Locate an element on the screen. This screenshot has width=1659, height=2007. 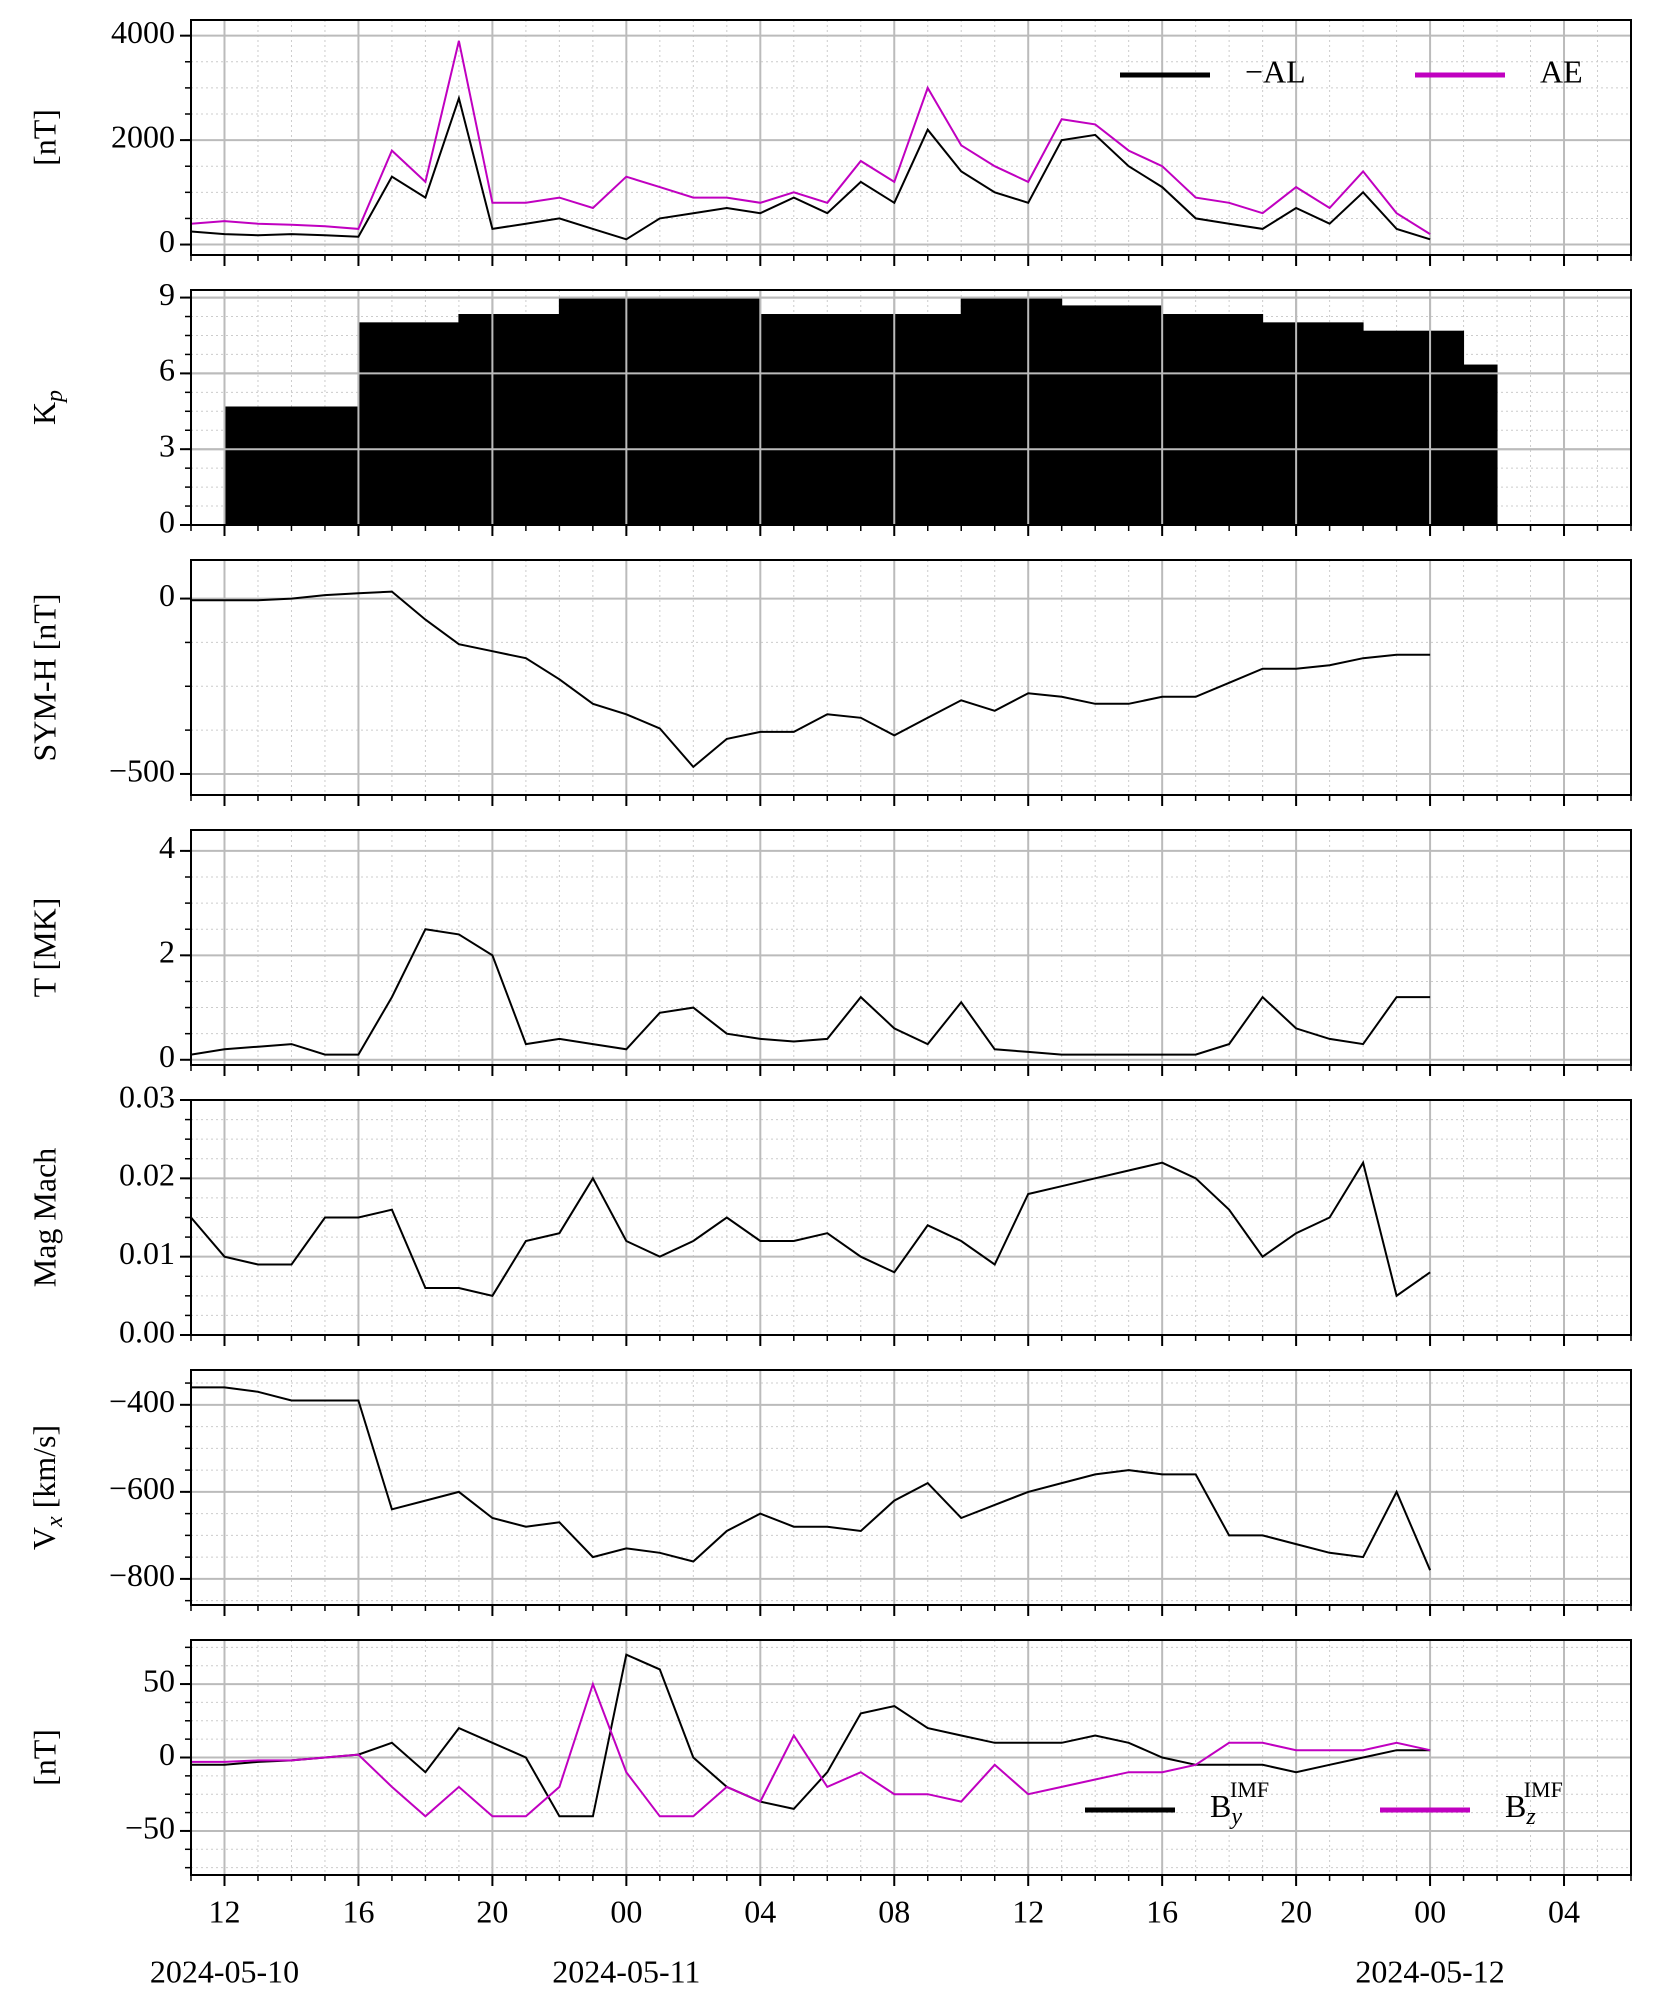
panel: 0.00 0.01 0.02 0.03 is located at coordinates (875, 1213).